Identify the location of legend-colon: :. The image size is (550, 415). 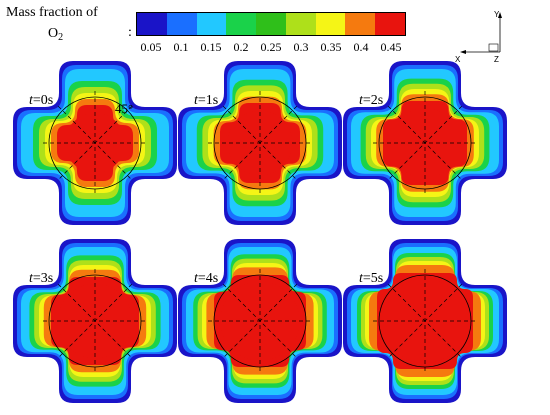
(130, 32).